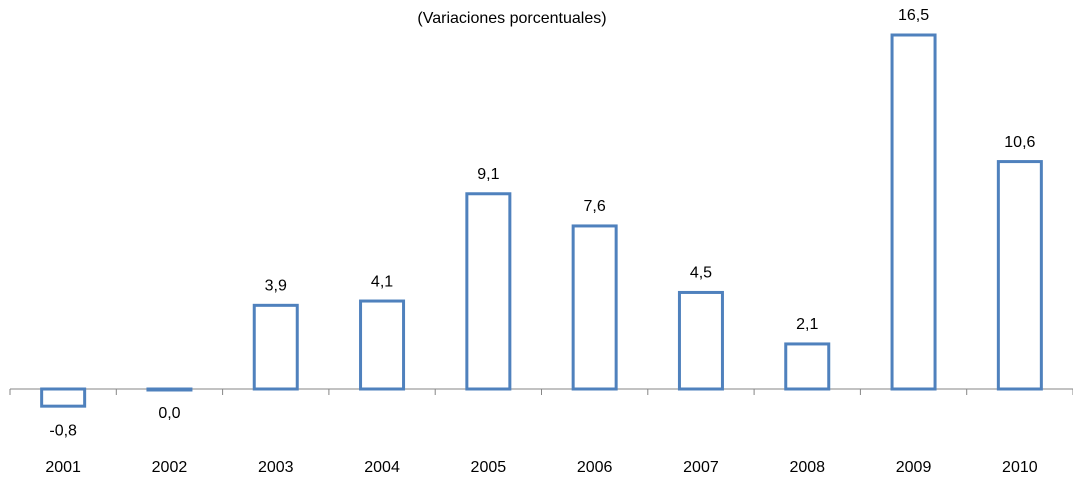 This screenshot has height=484, width=1073. Describe the element at coordinates (63, 430) in the screenshot. I see `value-label: -0,8` at that location.